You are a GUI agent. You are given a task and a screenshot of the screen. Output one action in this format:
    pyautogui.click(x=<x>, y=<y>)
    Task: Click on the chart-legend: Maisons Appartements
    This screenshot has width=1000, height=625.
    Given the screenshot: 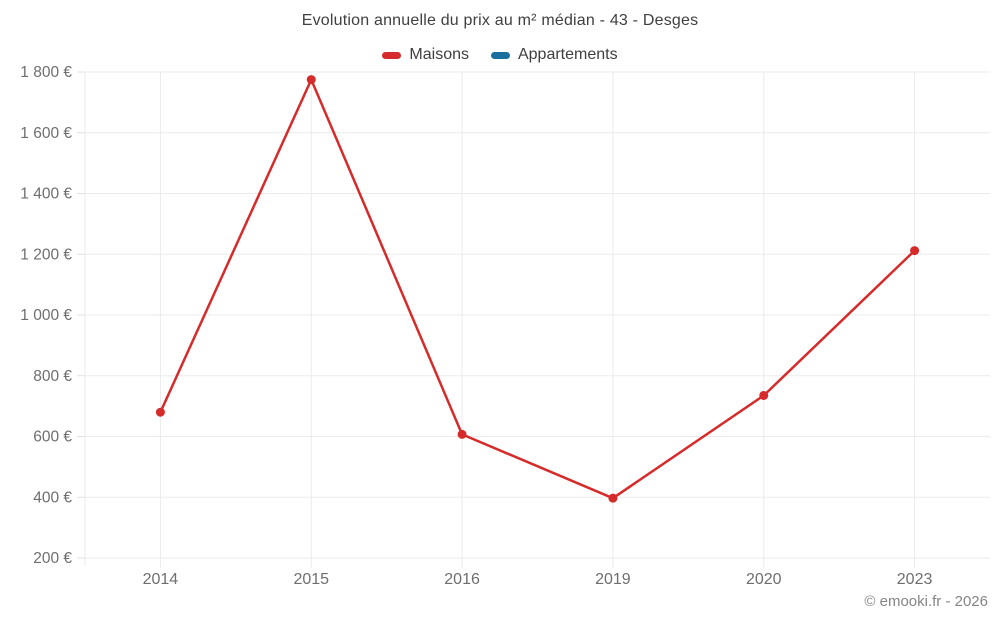 What is the action you would take?
    pyautogui.click(x=500, y=55)
    